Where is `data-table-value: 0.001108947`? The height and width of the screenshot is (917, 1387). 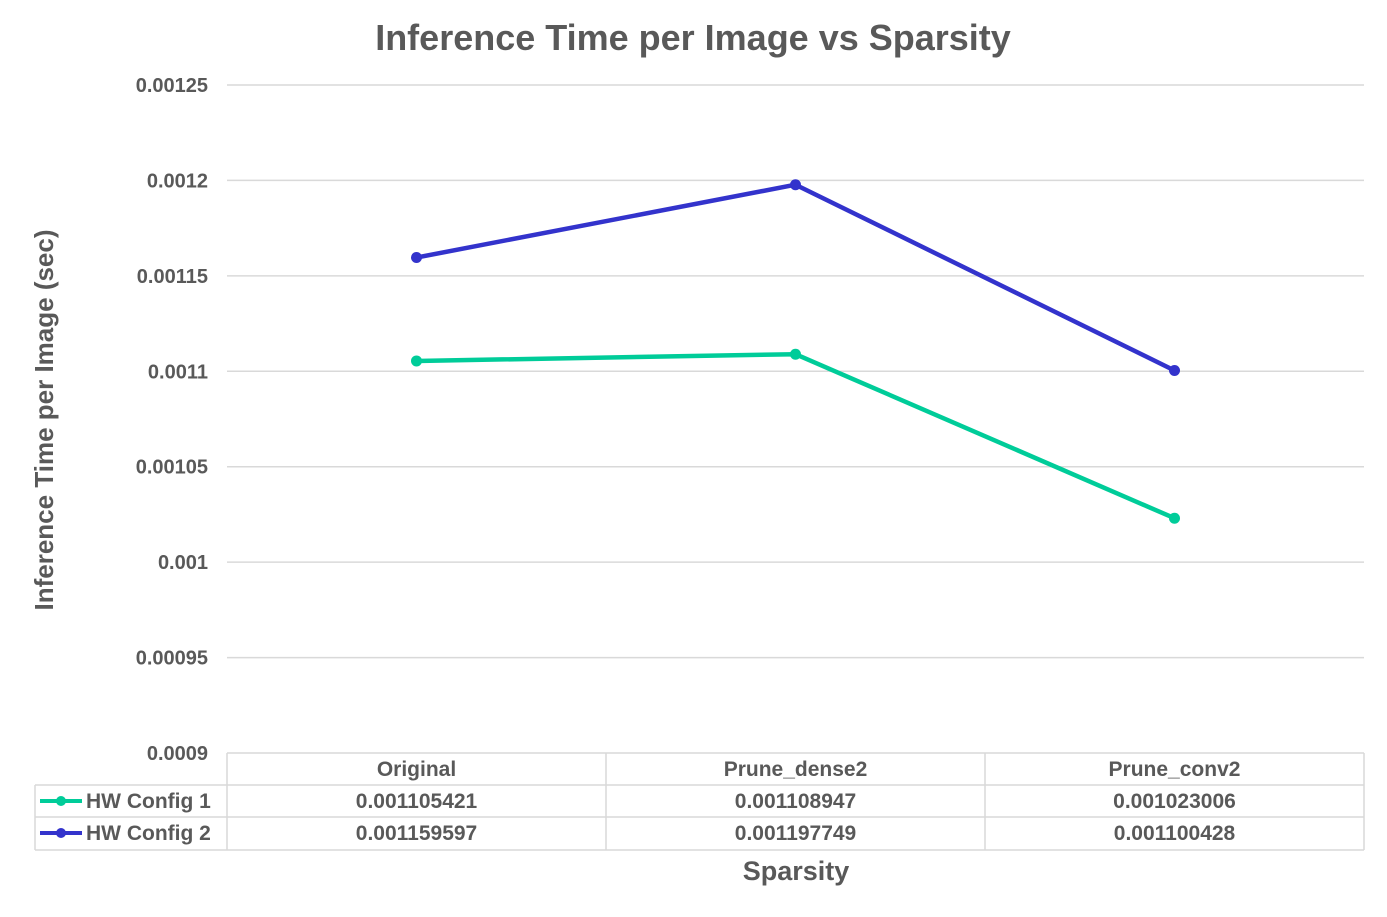
data-table-value: 0.001108947 is located at coordinates (795, 801).